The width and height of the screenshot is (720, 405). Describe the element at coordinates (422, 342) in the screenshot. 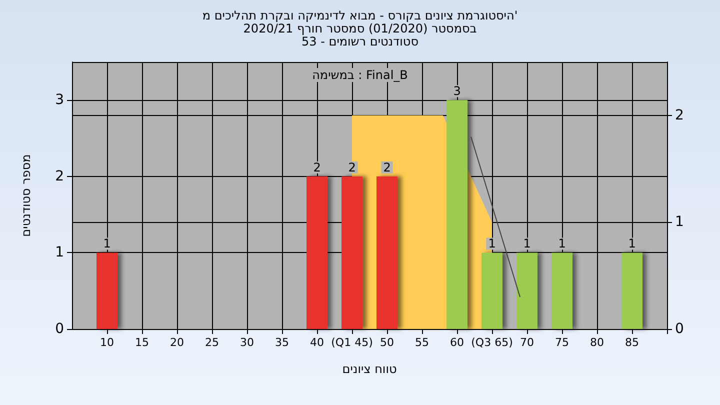

I see `x-tick-label: 55` at that location.